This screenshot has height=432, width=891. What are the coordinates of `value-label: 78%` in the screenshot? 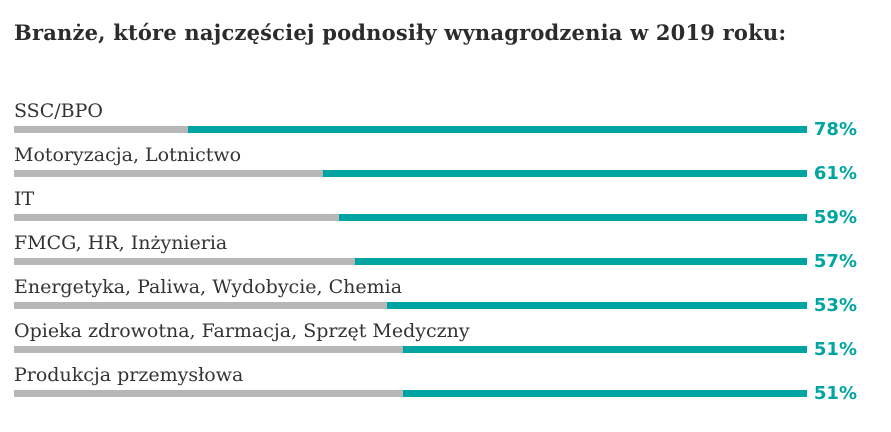 It's located at (835, 129).